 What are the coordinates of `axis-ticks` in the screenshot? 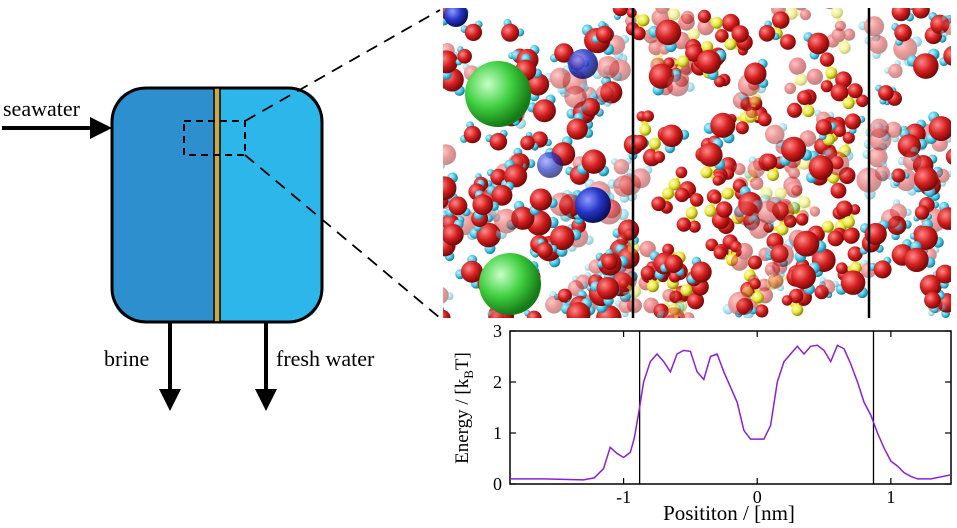 It's located at (730, 407).